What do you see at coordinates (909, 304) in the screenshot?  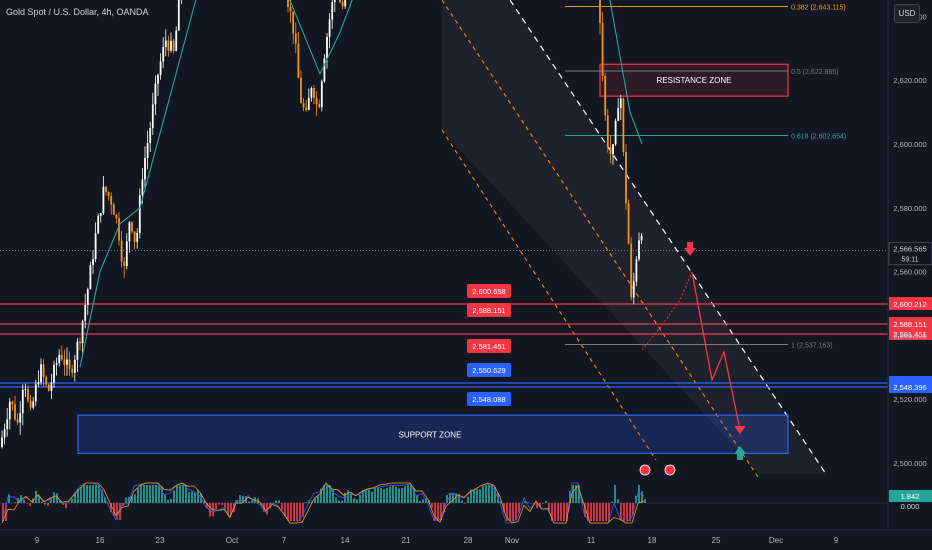 I see `axis-level-label-0: 2,600.212` at bounding box center [909, 304].